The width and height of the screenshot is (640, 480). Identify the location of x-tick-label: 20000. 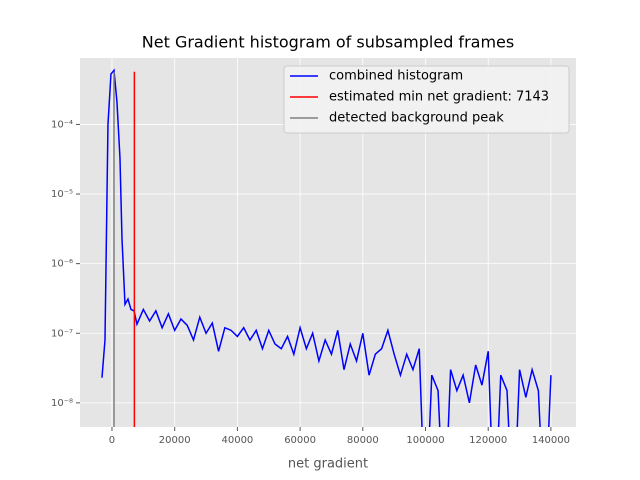
(175, 440).